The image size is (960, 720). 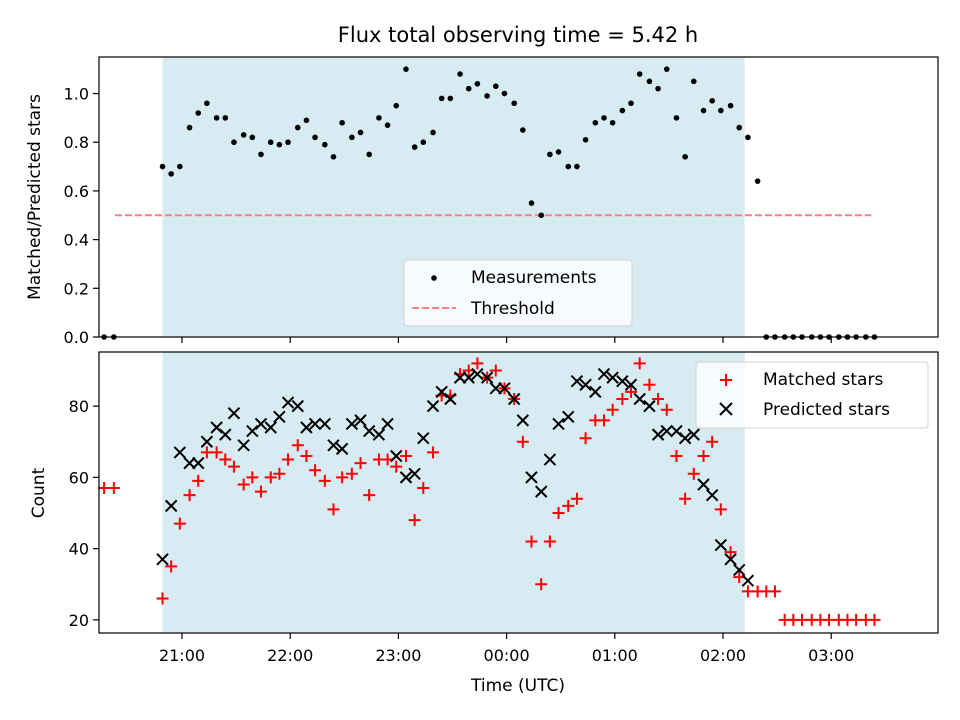 I want to click on legend-predicted-label: Predicted stars, so click(x=826, y=410).